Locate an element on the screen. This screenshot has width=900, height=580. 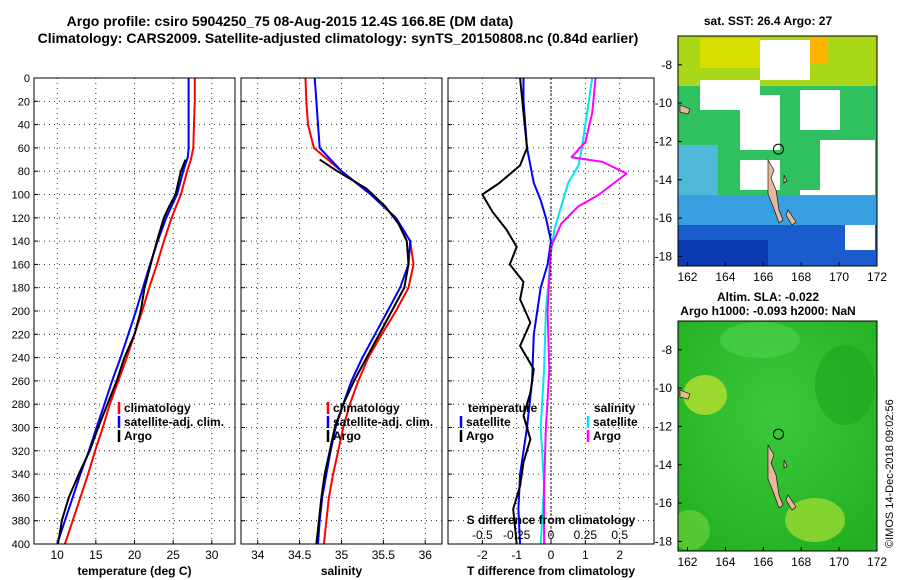
x-tick-label: 2 is located at coordinates (619, 555).